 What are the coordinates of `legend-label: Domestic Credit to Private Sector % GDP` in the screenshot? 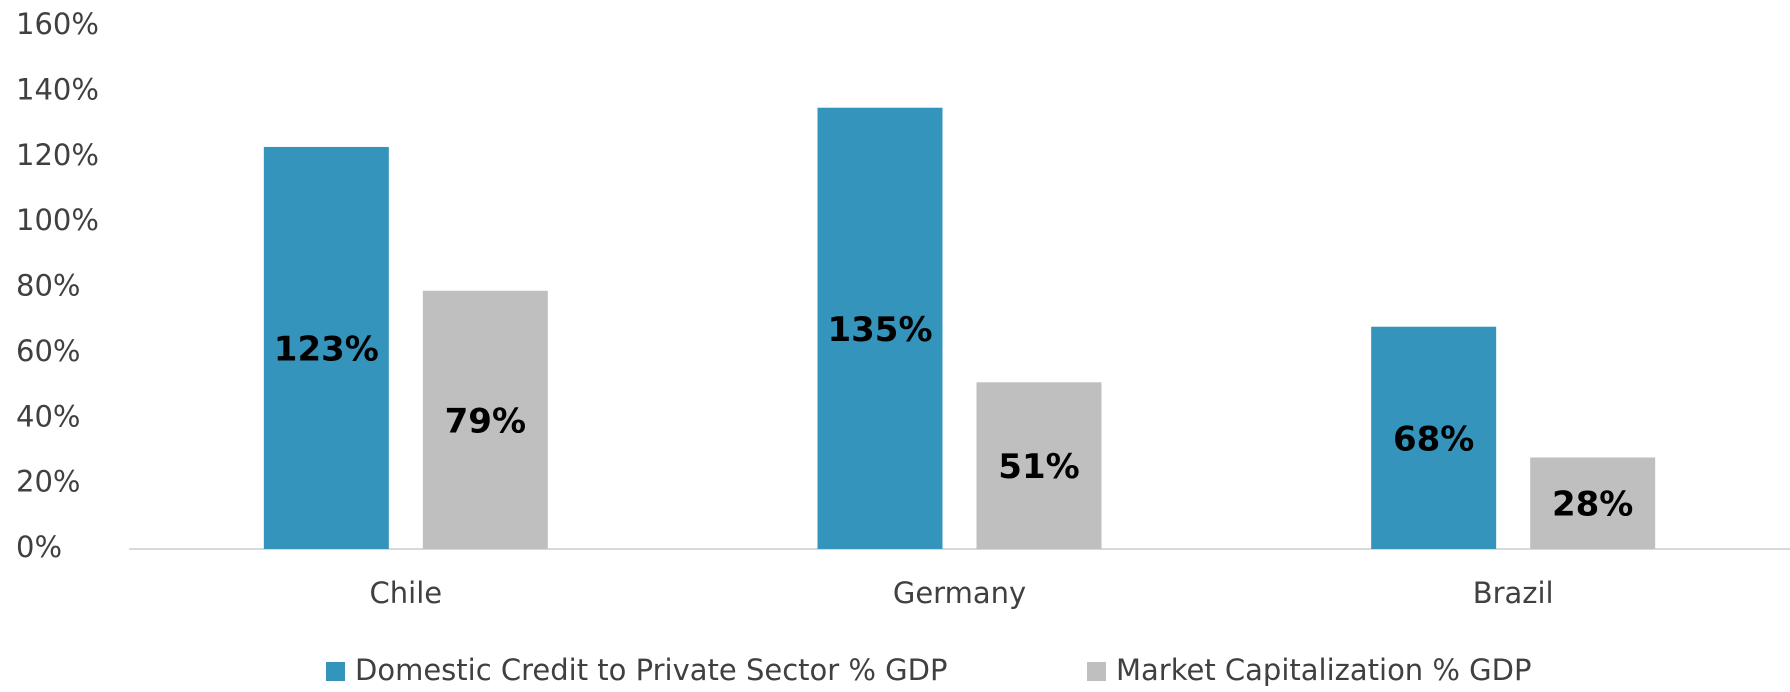 It's located at (651, 670).